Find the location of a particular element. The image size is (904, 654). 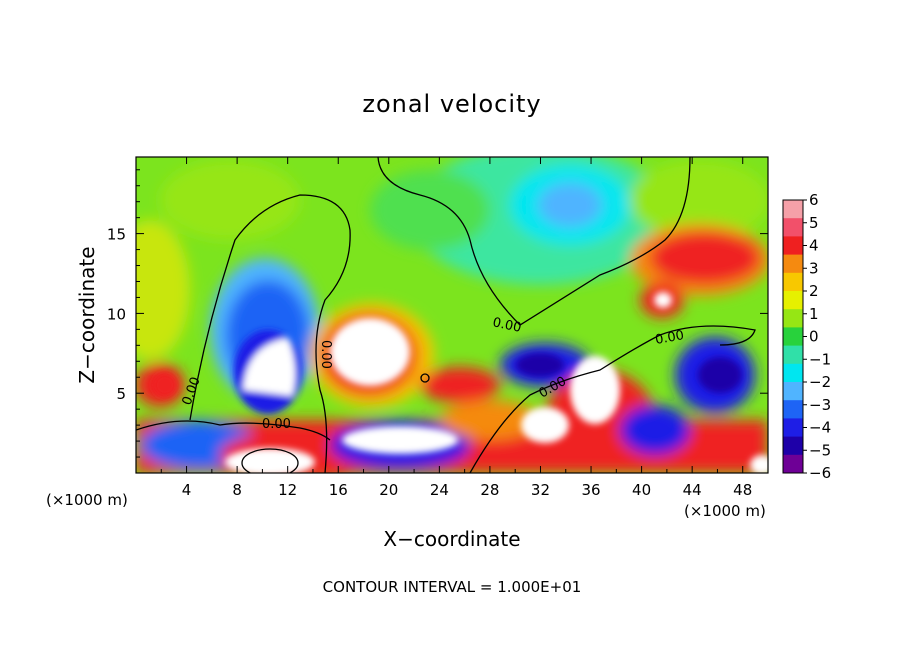

colorbar-label: 3 is located at coordinates (814, 268).